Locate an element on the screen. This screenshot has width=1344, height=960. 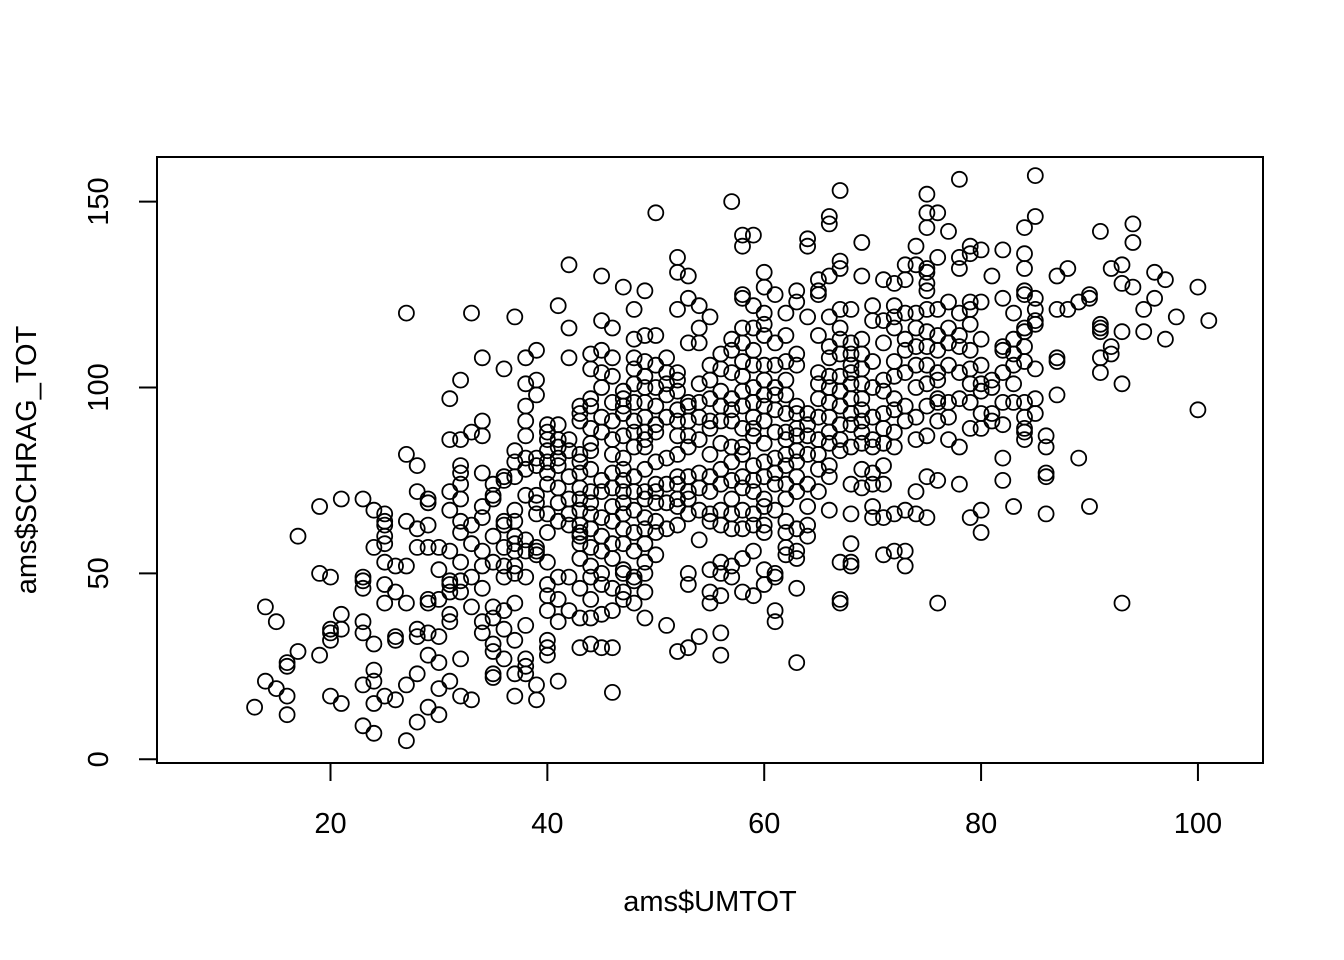
y-axis-title: ams$SCHRAG_TOT is located at coordinates (27, 459).